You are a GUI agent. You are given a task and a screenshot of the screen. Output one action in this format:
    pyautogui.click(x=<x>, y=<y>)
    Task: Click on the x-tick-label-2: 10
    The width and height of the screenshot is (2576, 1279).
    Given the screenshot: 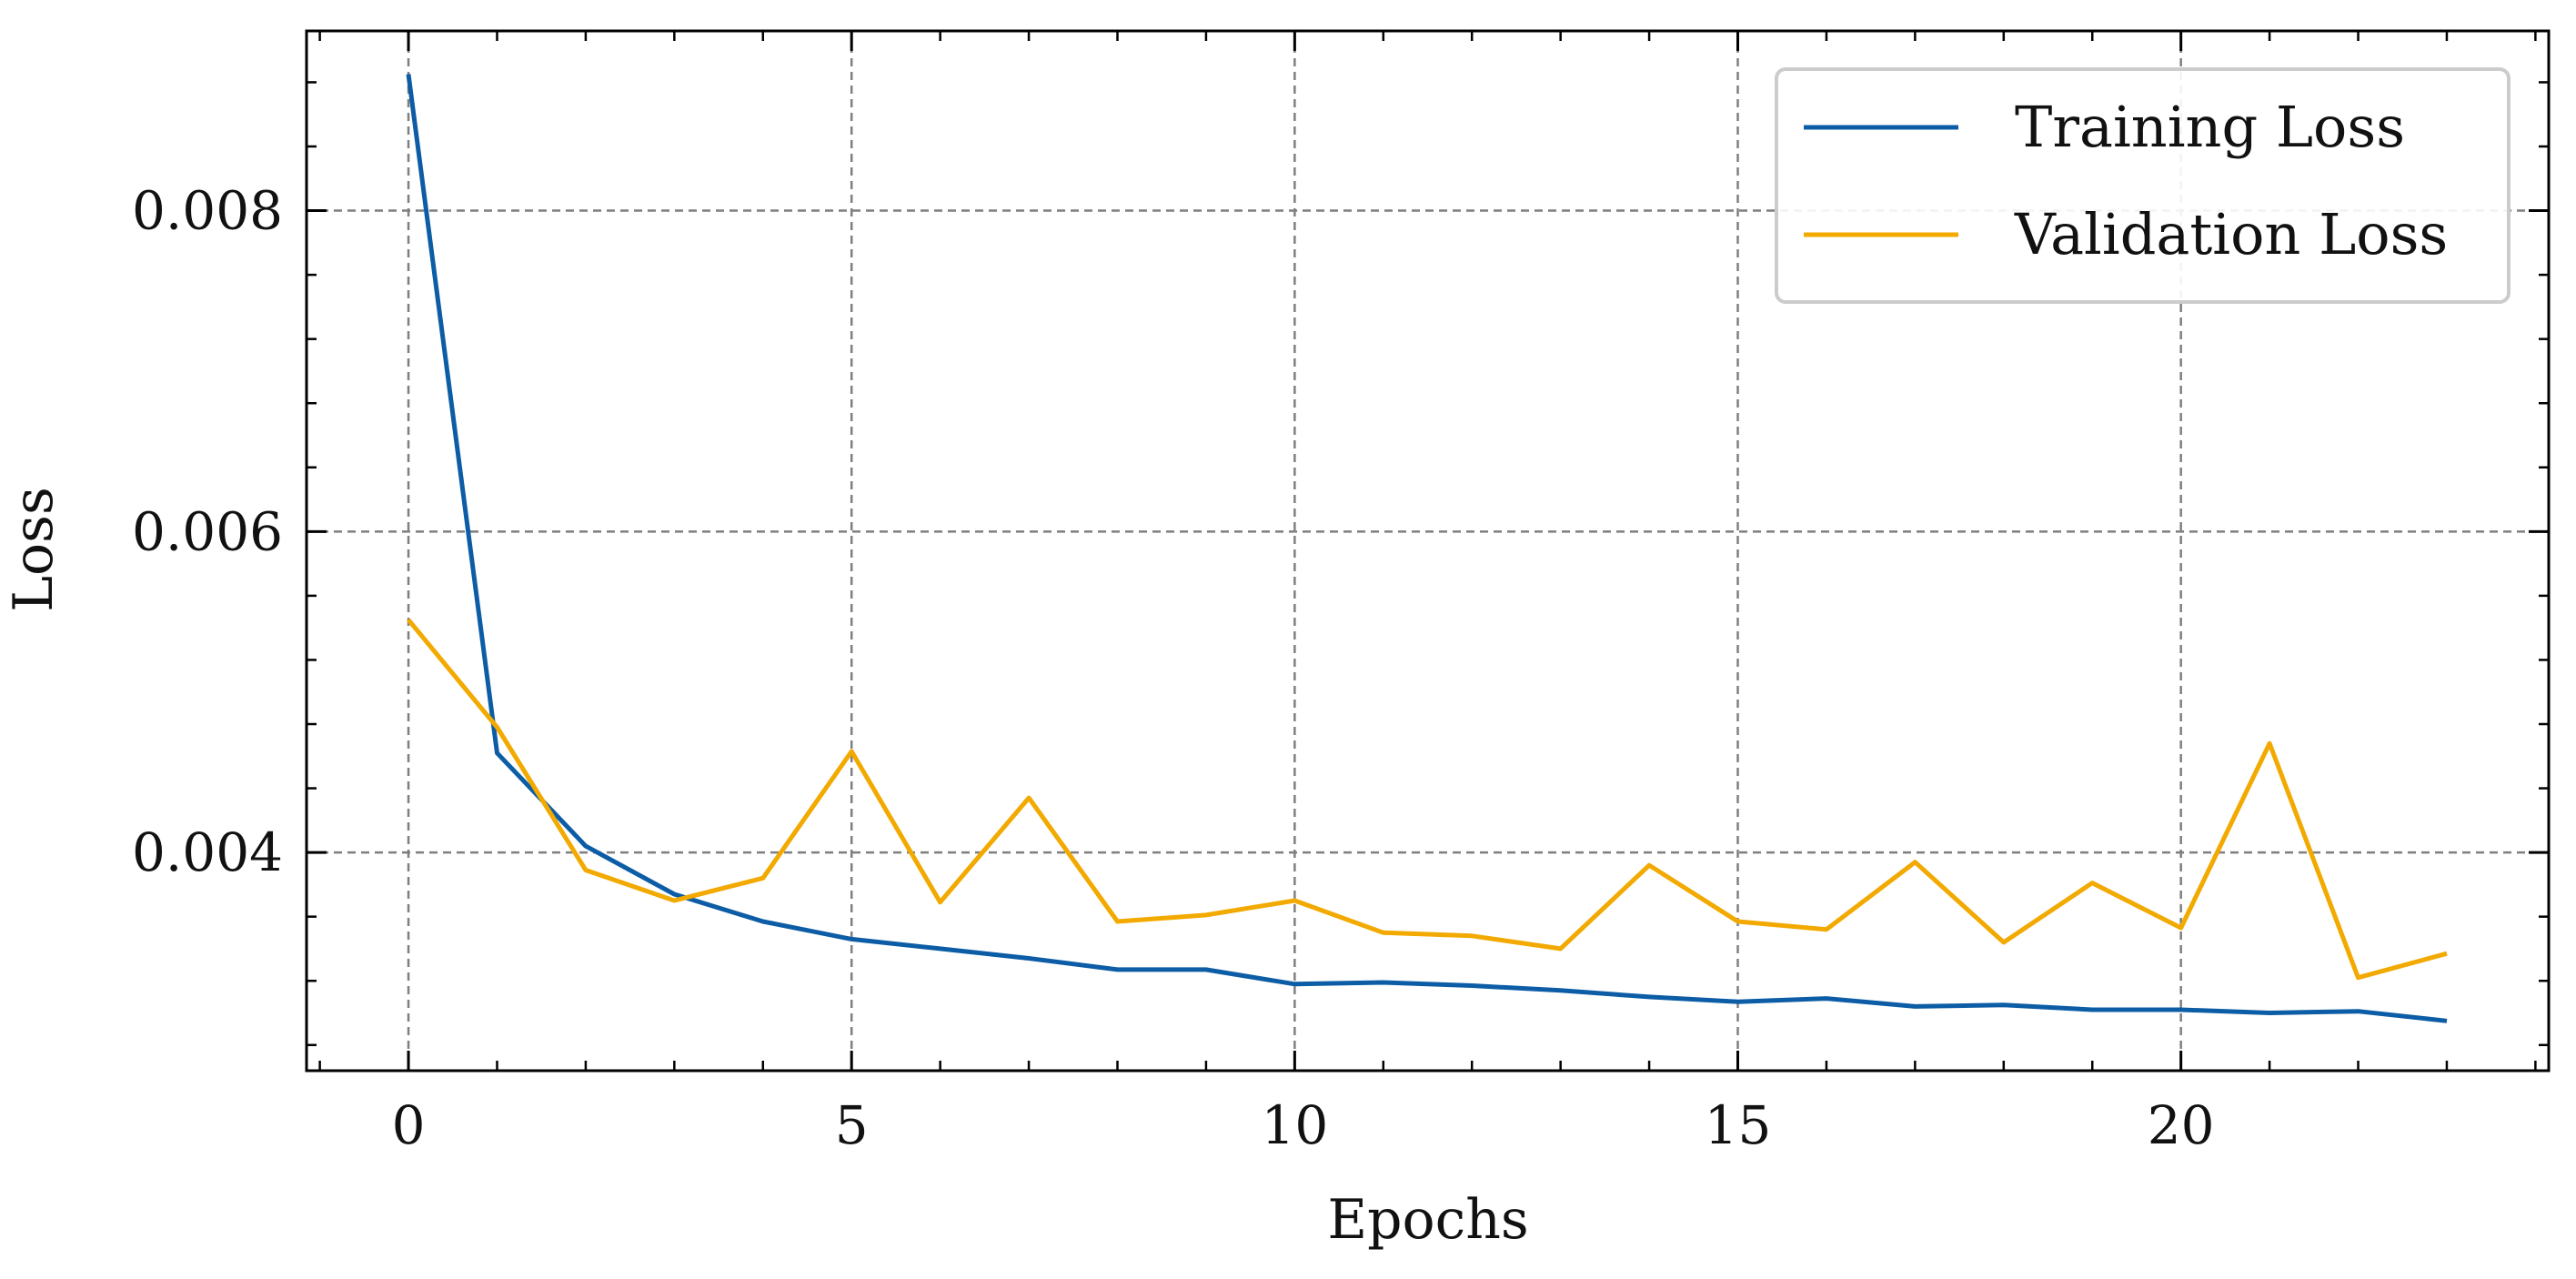 What is the action you would take?
    pyautogui.click(x=1294, y=1125)
    